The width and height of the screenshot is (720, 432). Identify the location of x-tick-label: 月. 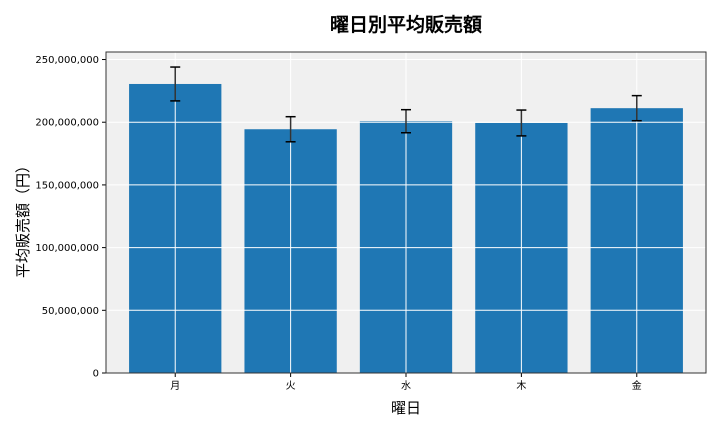
(175, 386).